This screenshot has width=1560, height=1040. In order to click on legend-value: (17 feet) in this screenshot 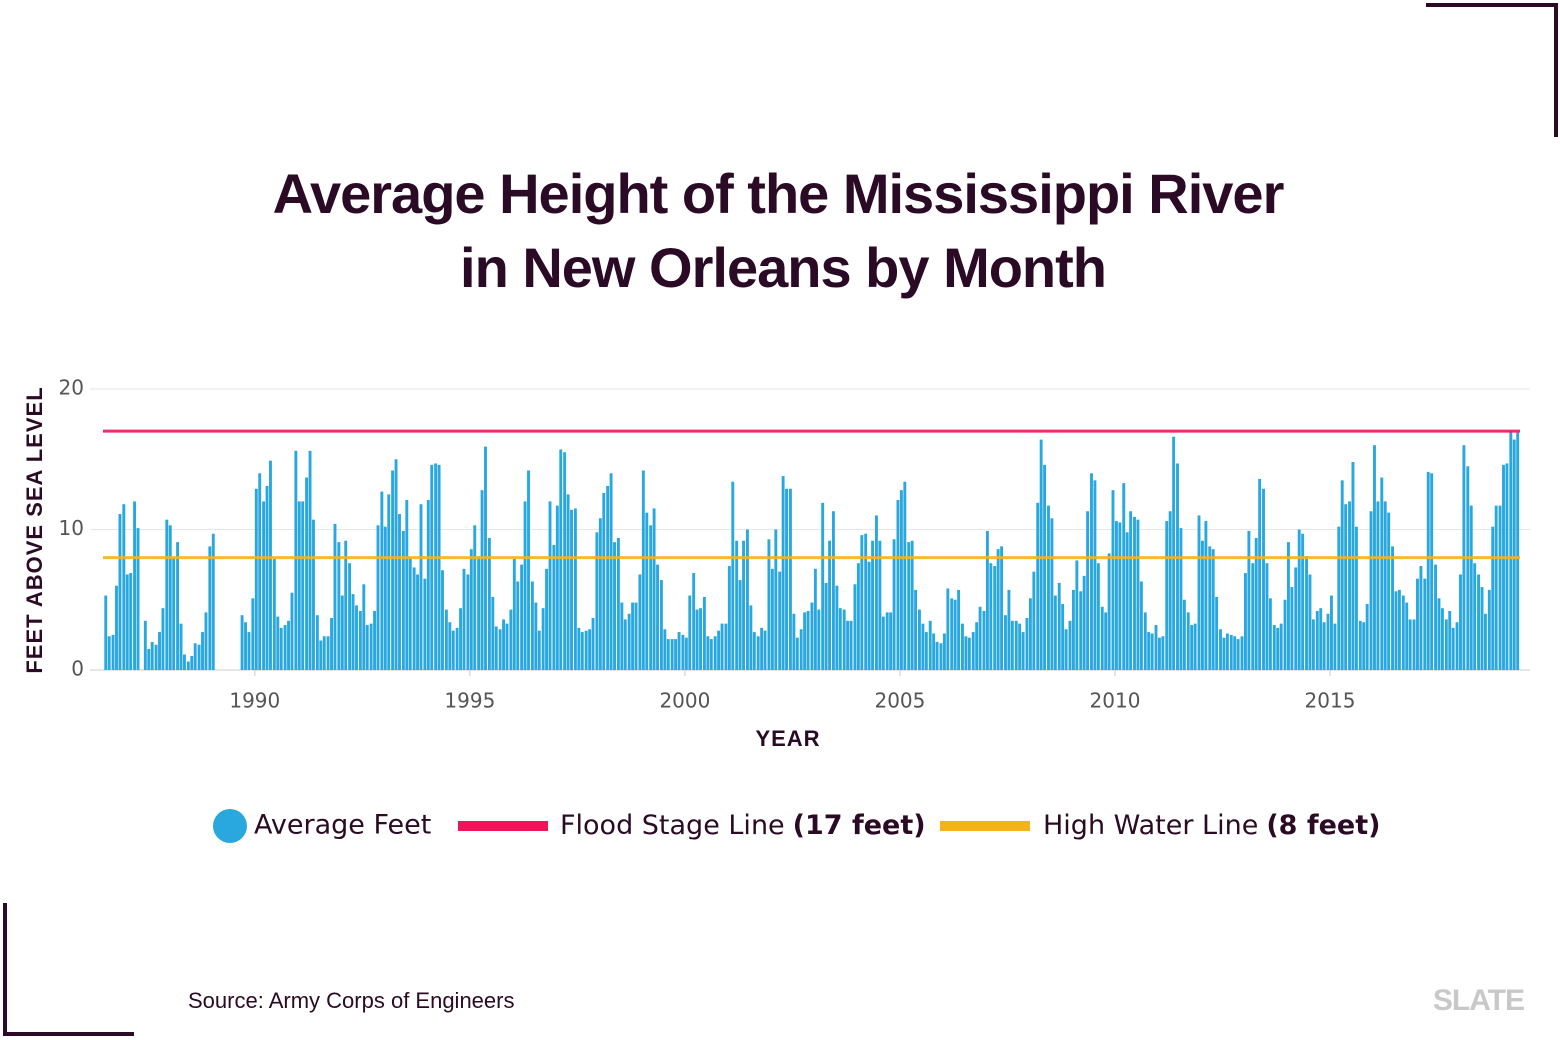, I will do `click(859, 825)`.